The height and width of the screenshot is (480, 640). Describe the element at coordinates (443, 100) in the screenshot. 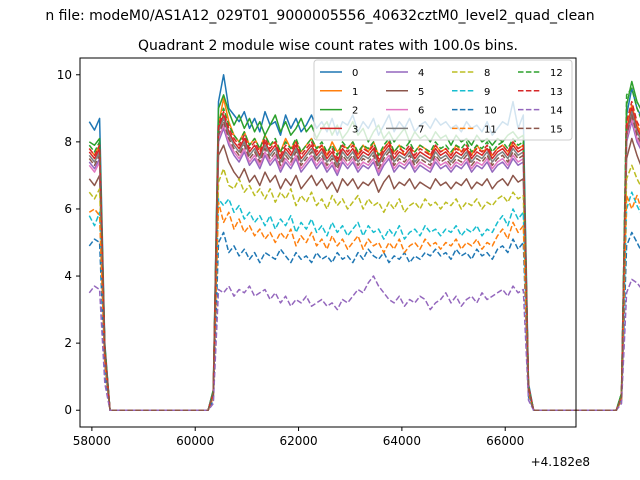

I see `legend-frame` at that location.